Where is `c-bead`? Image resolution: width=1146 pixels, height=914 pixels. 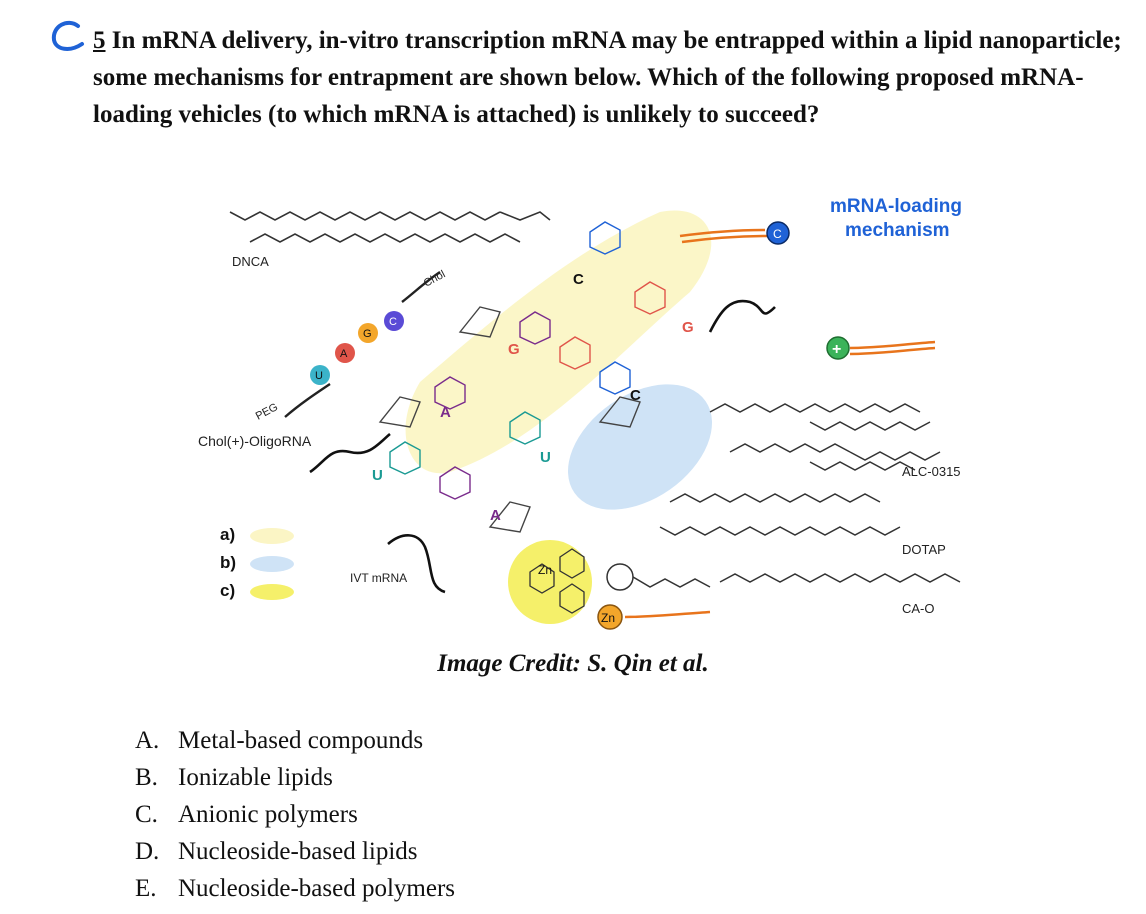 c-bead is located at coordinates (778, 233).